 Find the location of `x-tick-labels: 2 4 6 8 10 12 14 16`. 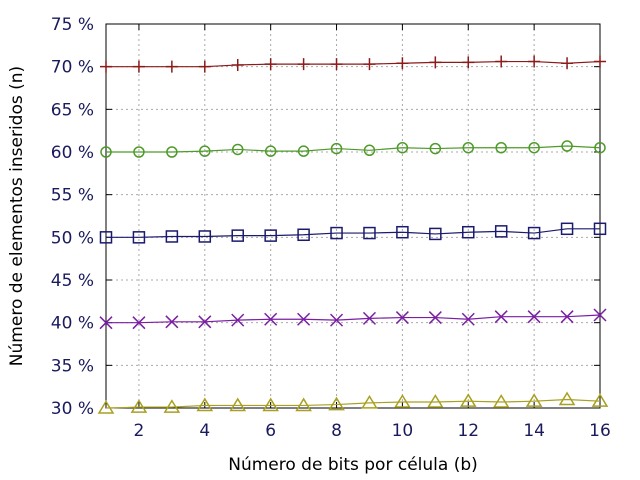

x-tick-labels: 2 4 6 8 10 12 14 16 is located at coordinates (372, 431).